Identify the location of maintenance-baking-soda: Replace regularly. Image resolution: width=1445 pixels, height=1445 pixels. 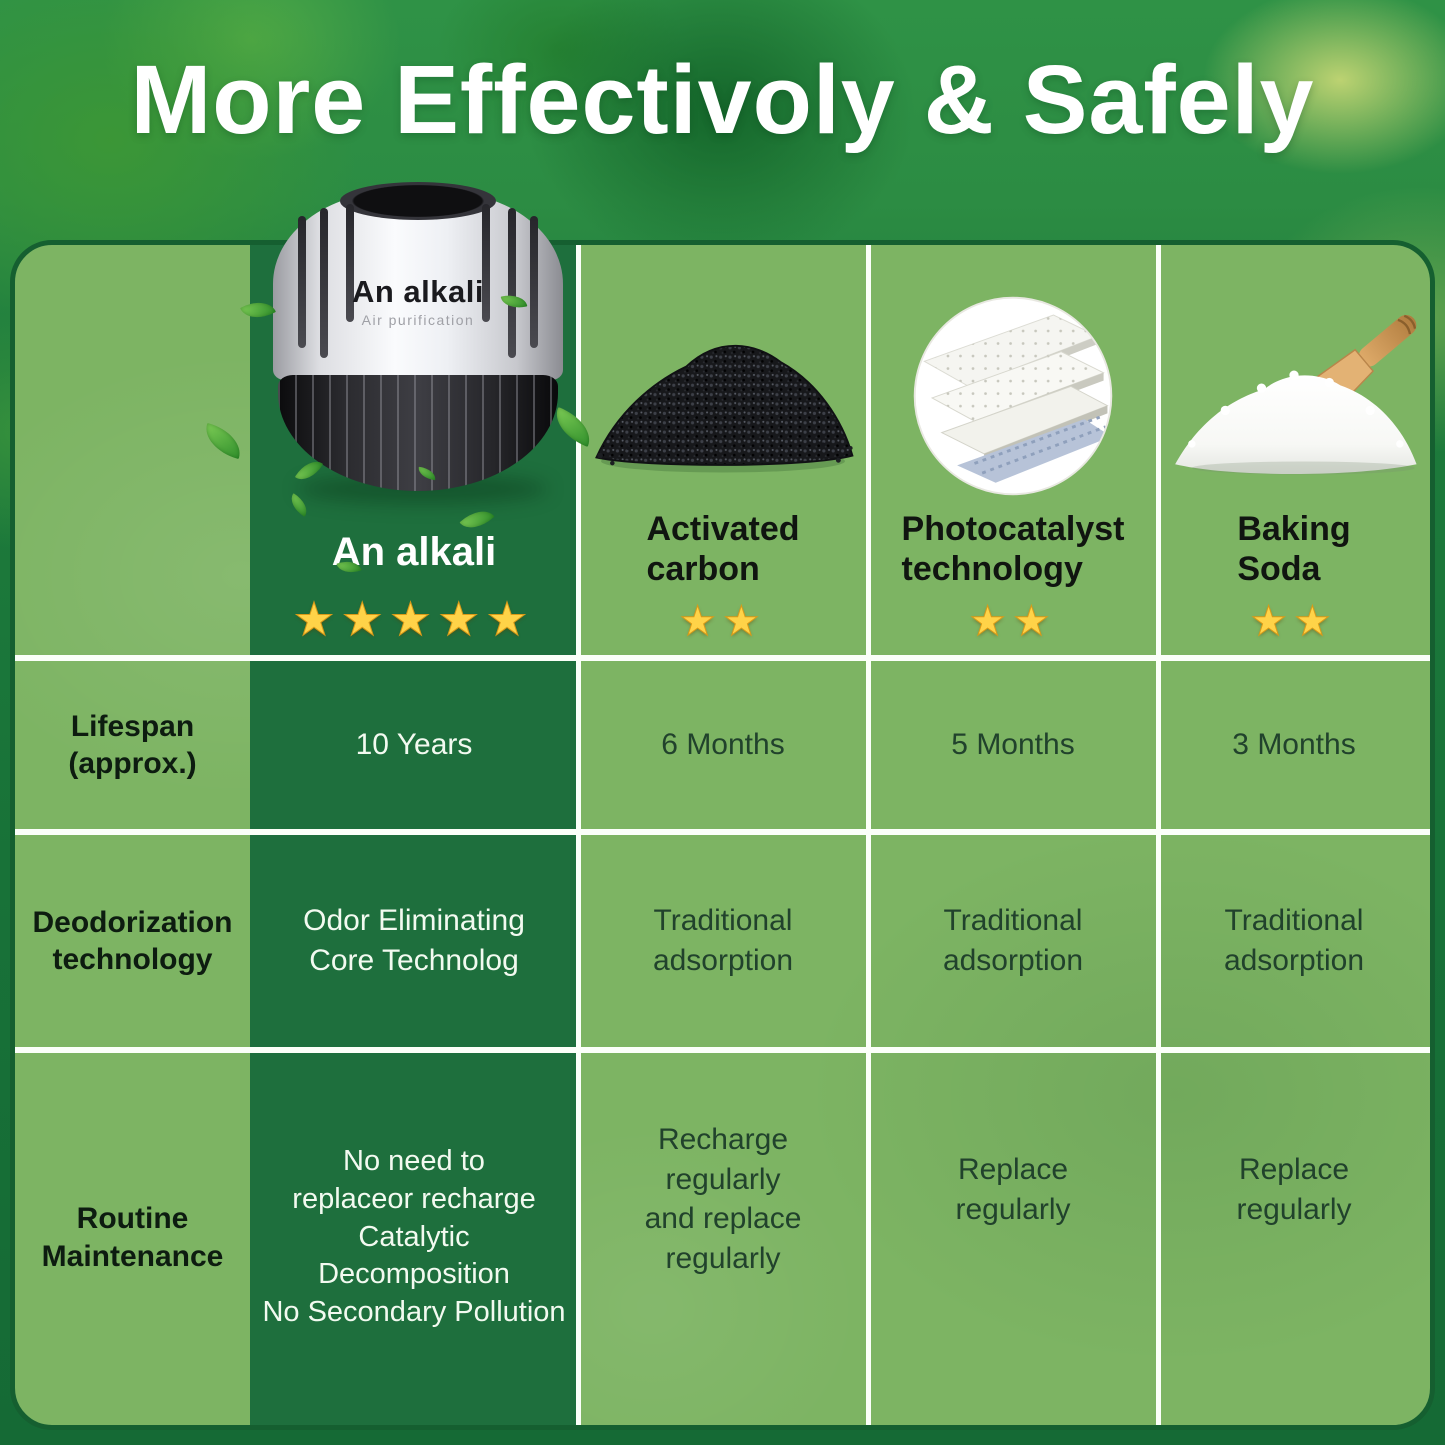
(1294, 1237).